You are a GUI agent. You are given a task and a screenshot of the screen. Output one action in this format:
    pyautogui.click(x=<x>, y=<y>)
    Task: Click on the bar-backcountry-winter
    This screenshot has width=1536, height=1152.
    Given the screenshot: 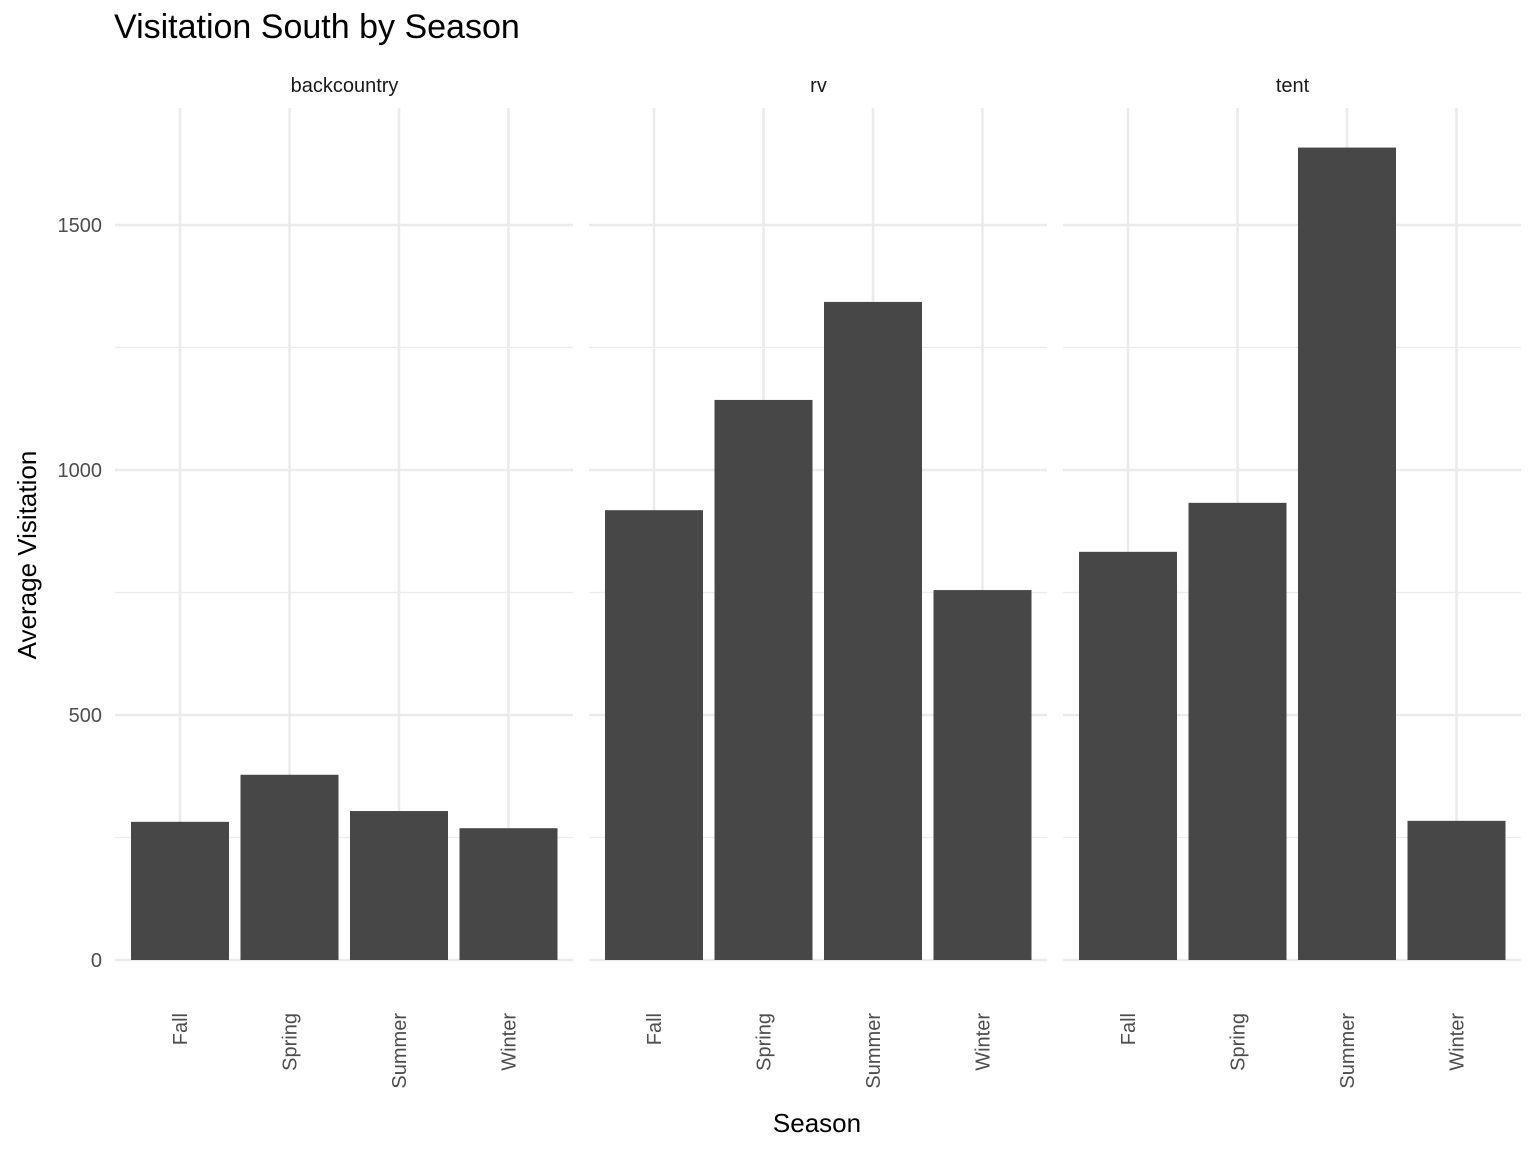 What is the action you would take?
    pyautogui.click(x=508, y=894)
    